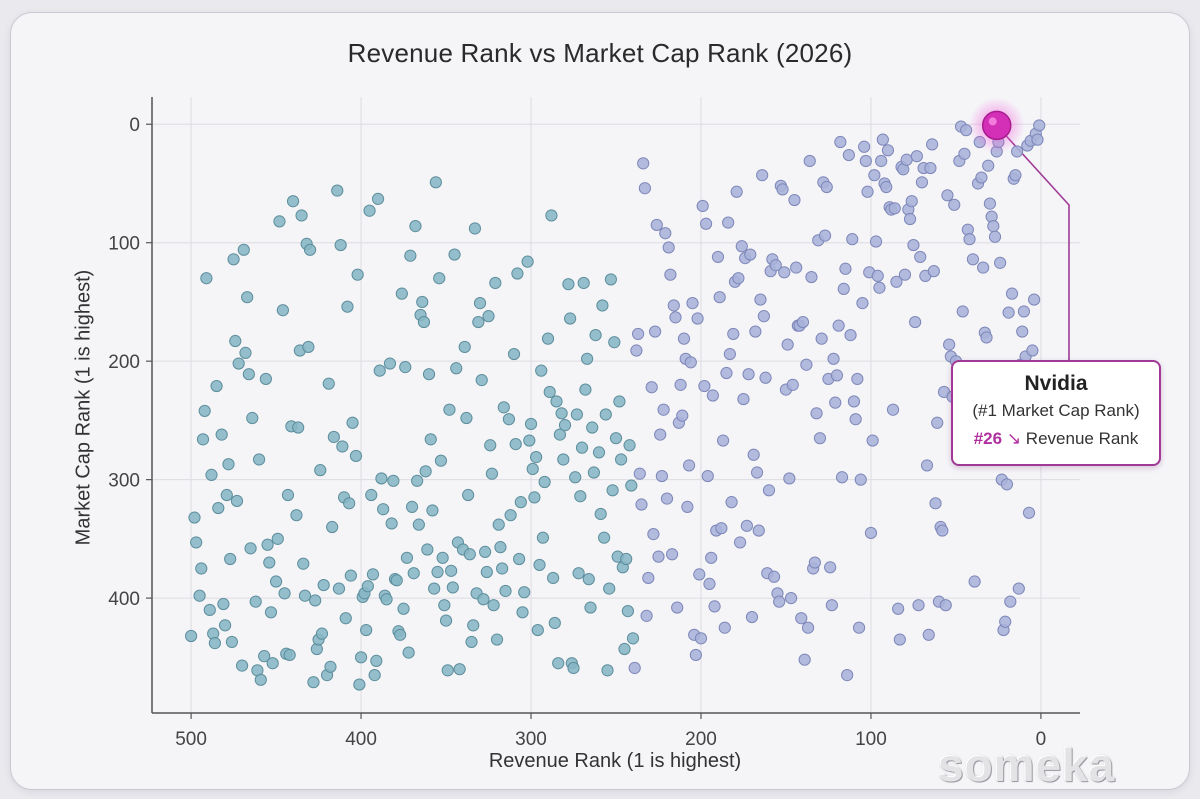  Describe the element at coordinates (1080, 438) in the screenshot. I see `callout-revenue-text: Revenue Rank` at that location.